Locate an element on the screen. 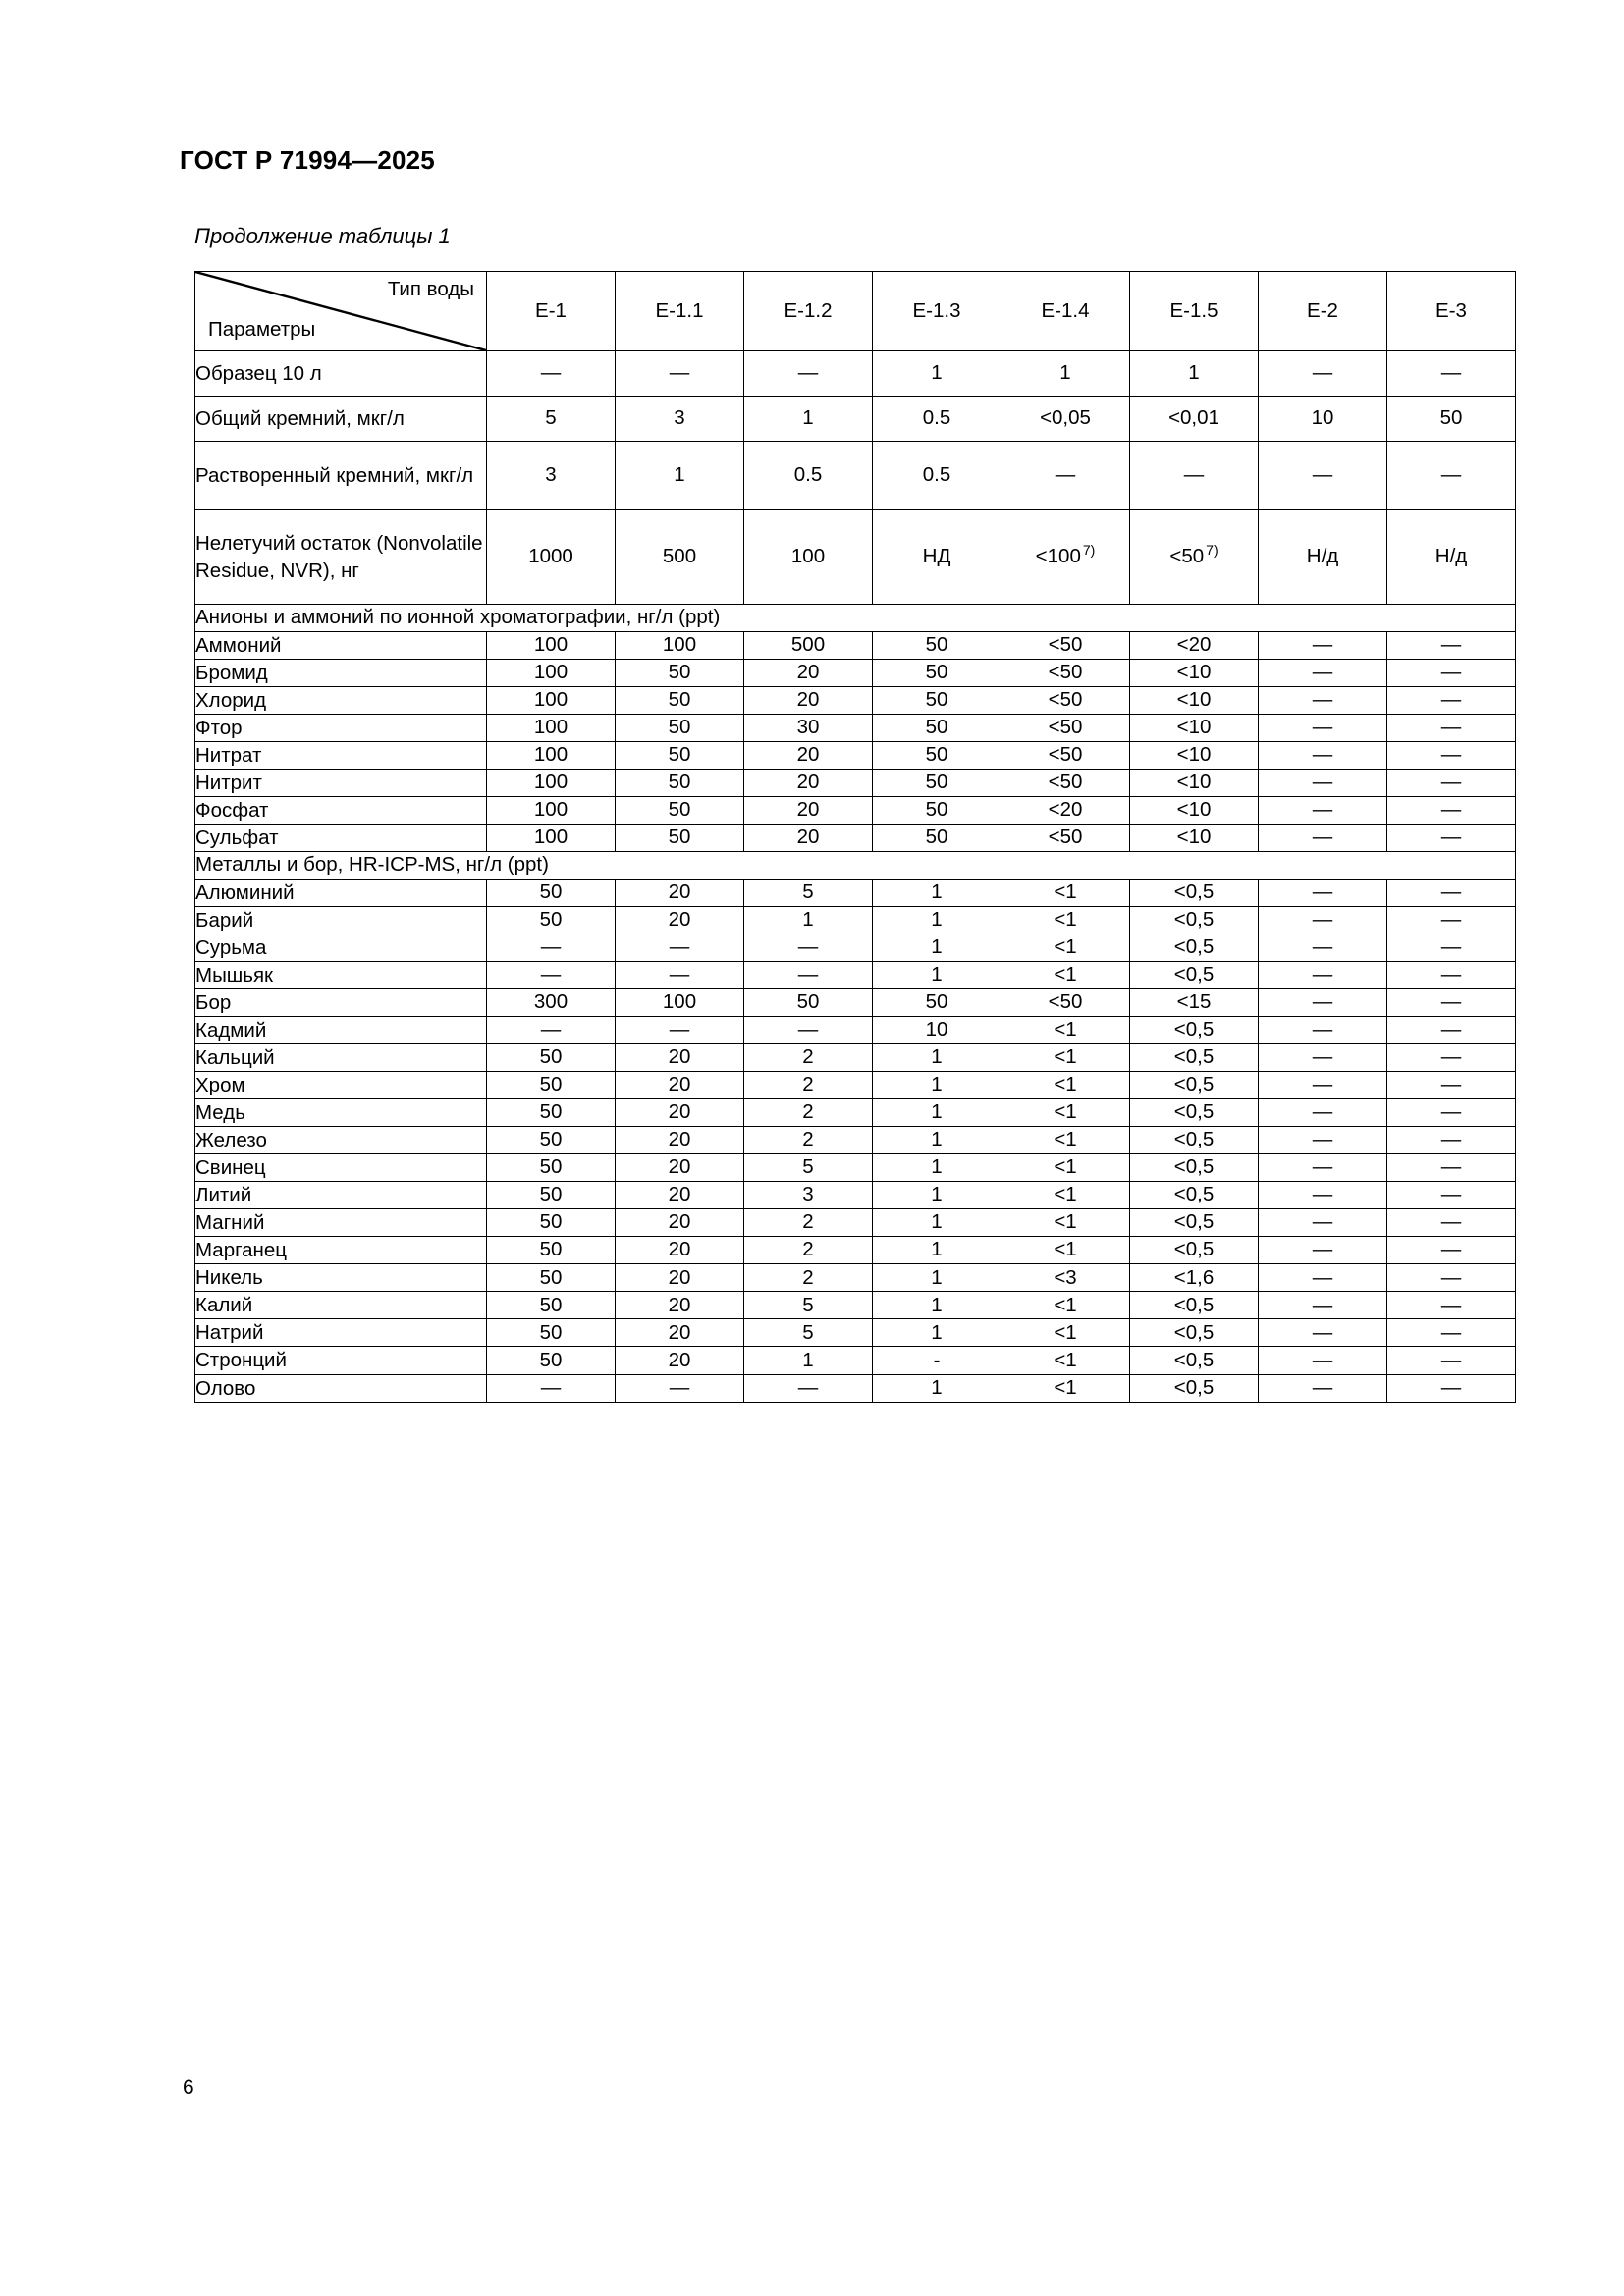 This screenshot has height=2296, width=1624. table-row: Фосфат 100 50 20 50 <20 <10— — is located at coordinates (855, 810).